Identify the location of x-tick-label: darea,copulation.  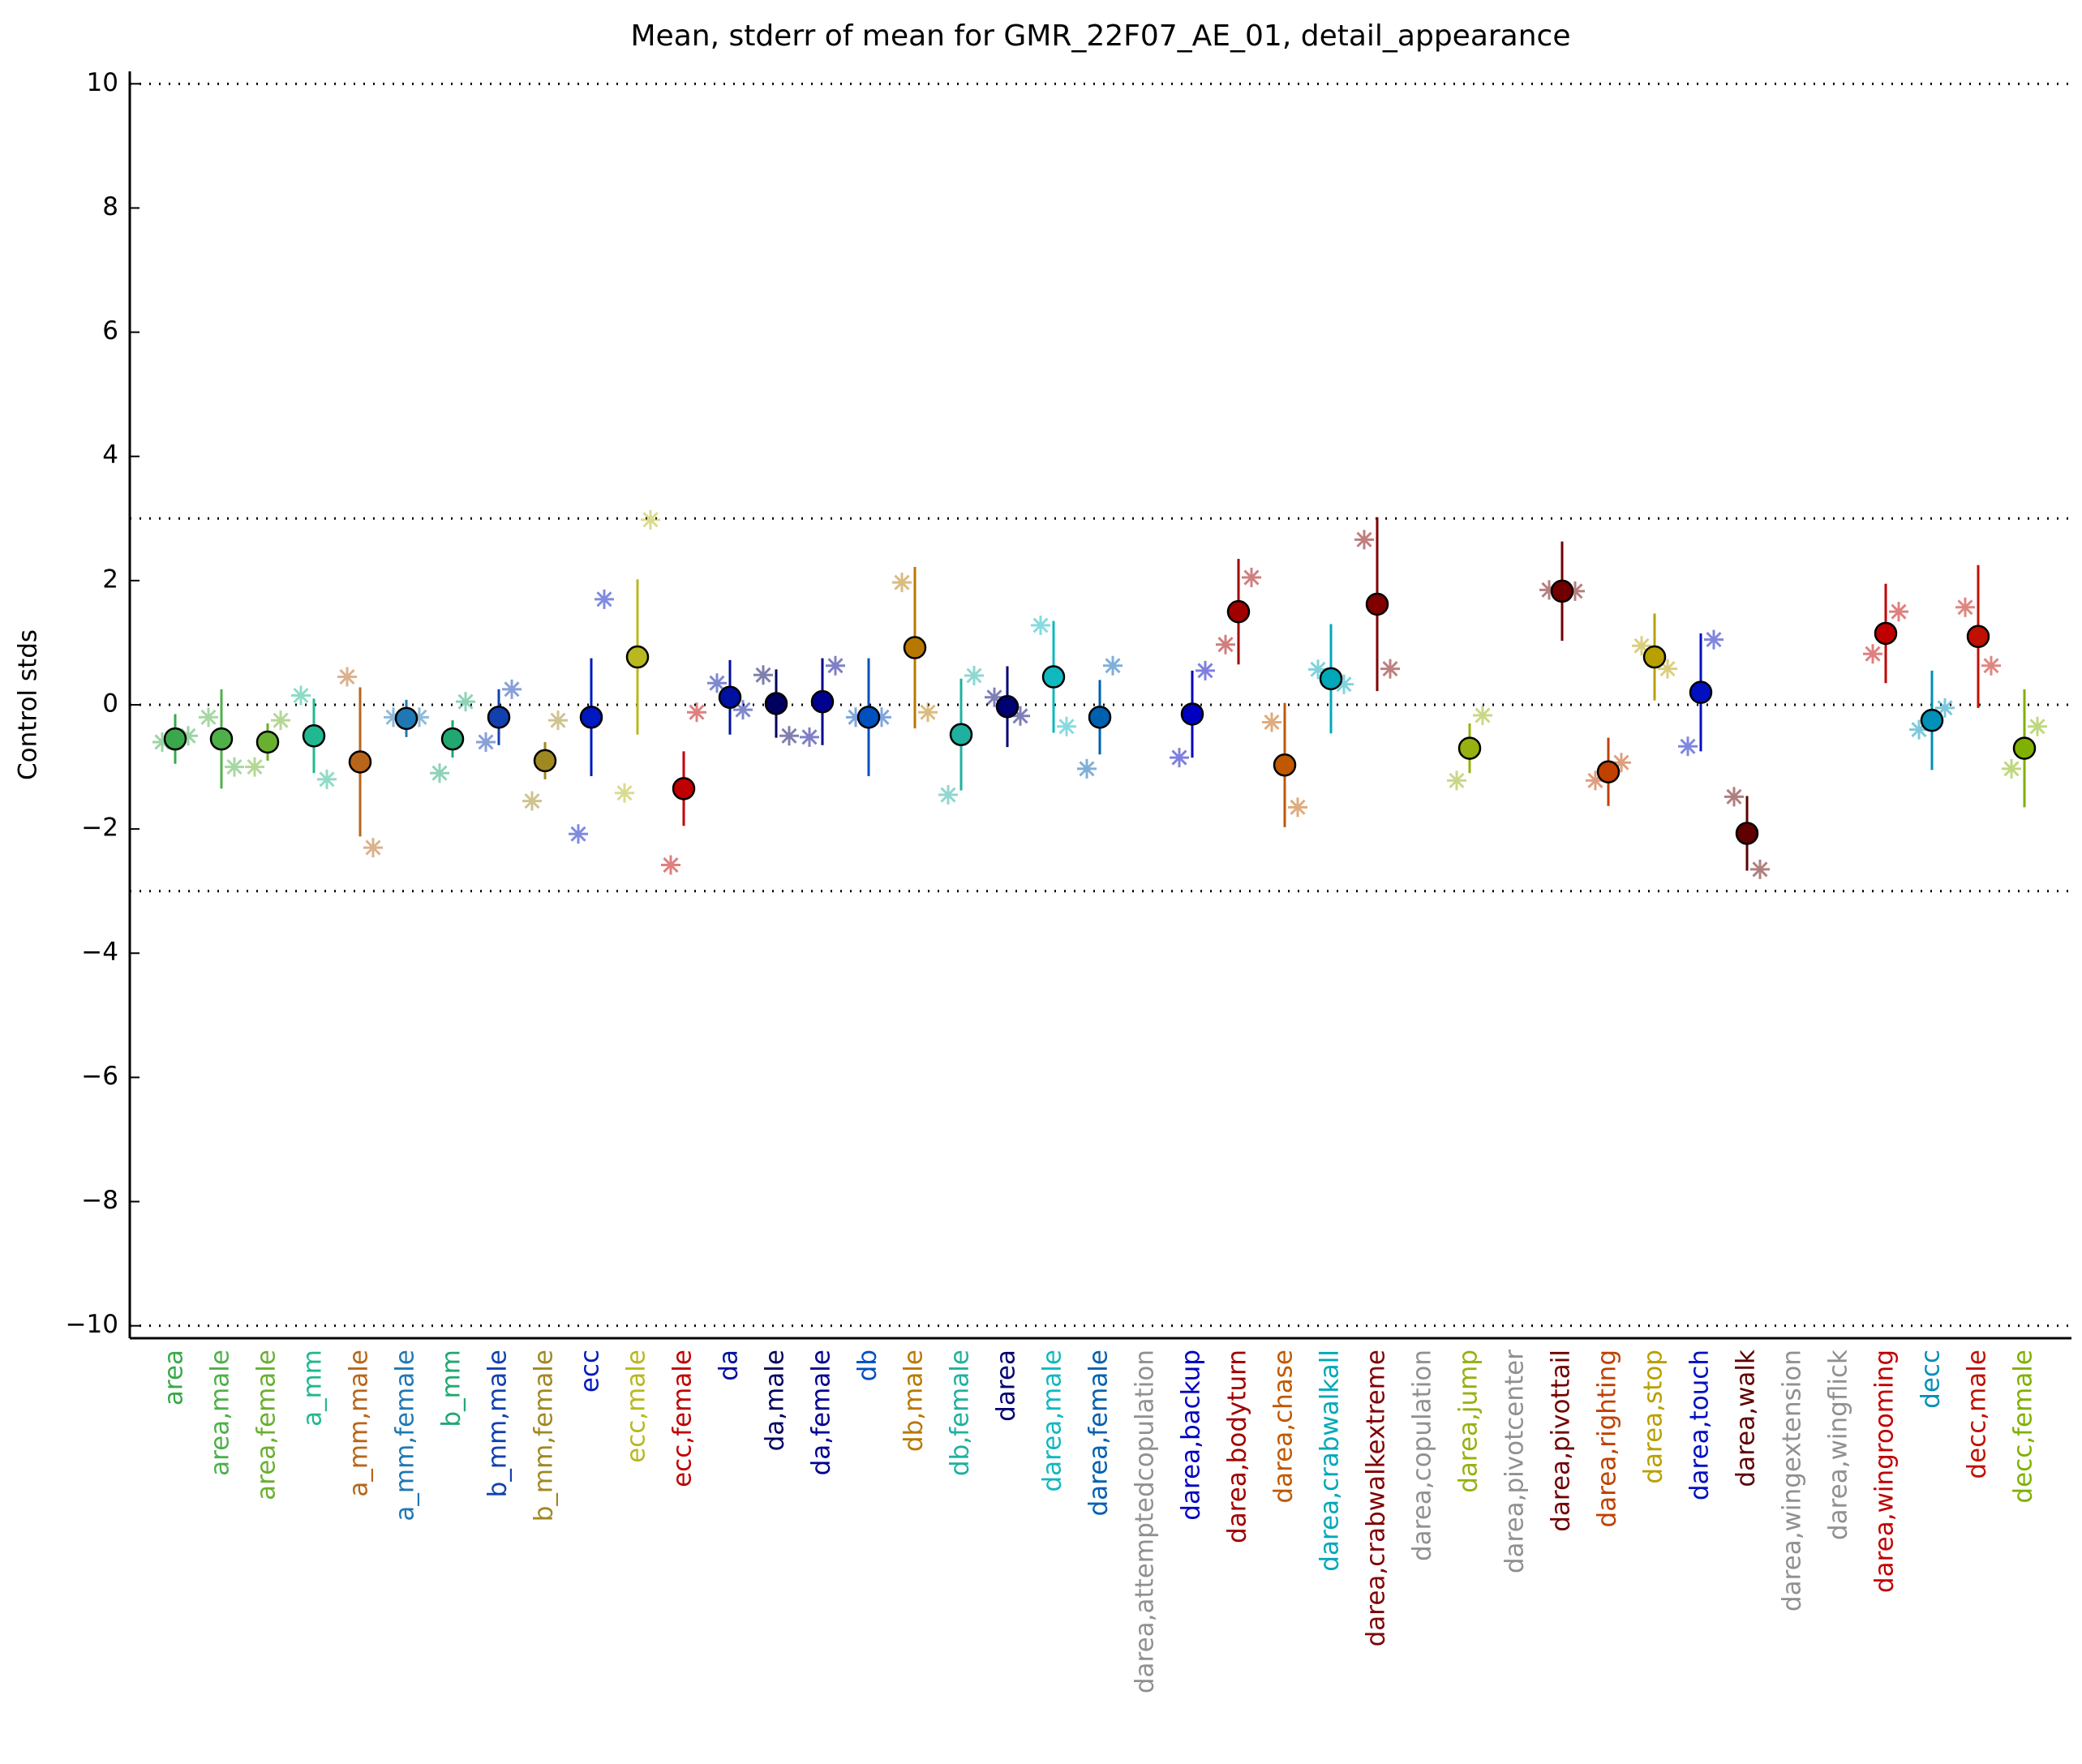
(1422, 1455).